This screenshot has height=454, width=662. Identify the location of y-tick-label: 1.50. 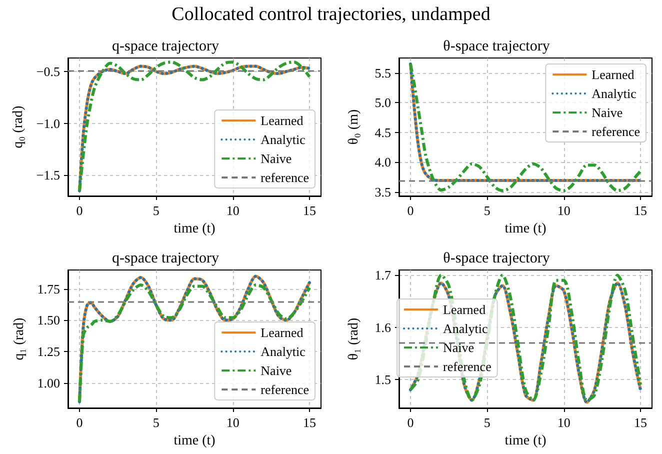
(48, 320).